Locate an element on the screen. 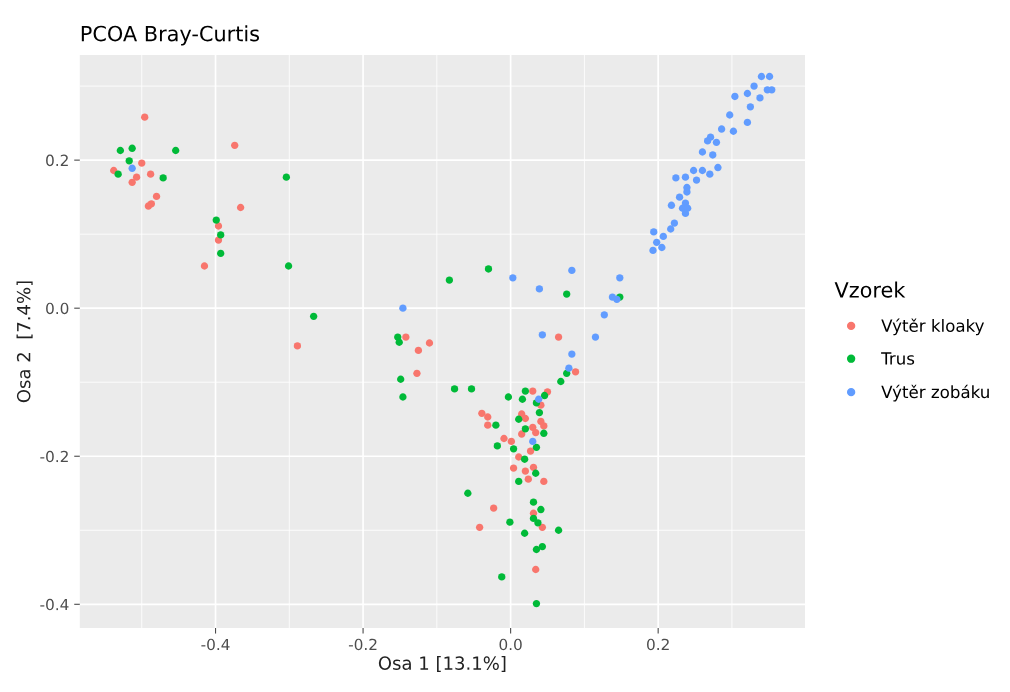 The image size is (1010, 692). y-tick-label: 0.0 is located at coordinates (57, 308).